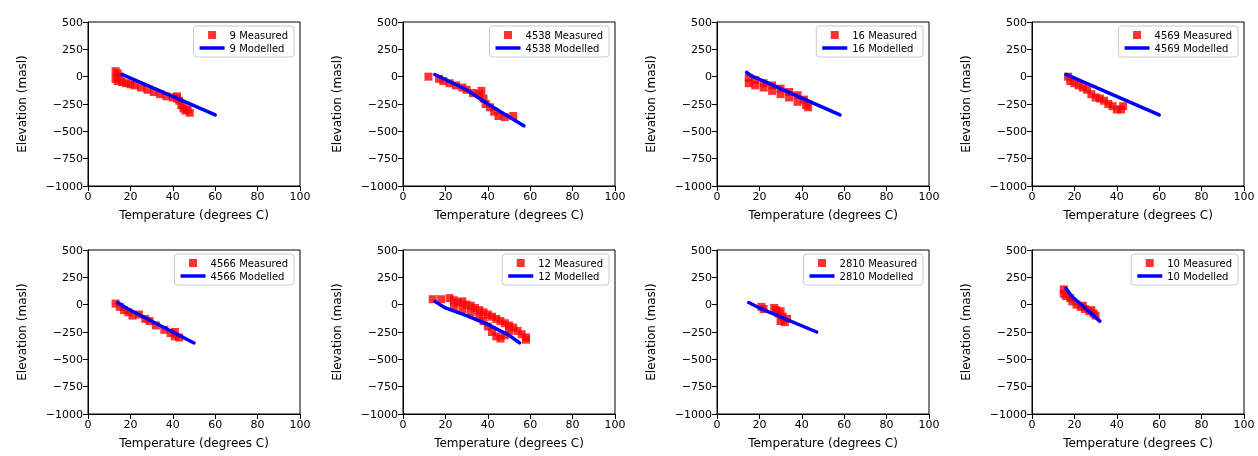 This screenshot has width=1258, height=456. What do you see at coordinates (1191, 48) in the screenshot?
I see `legend-label: 4569 Modelled` at bounding box center [1191, 48].